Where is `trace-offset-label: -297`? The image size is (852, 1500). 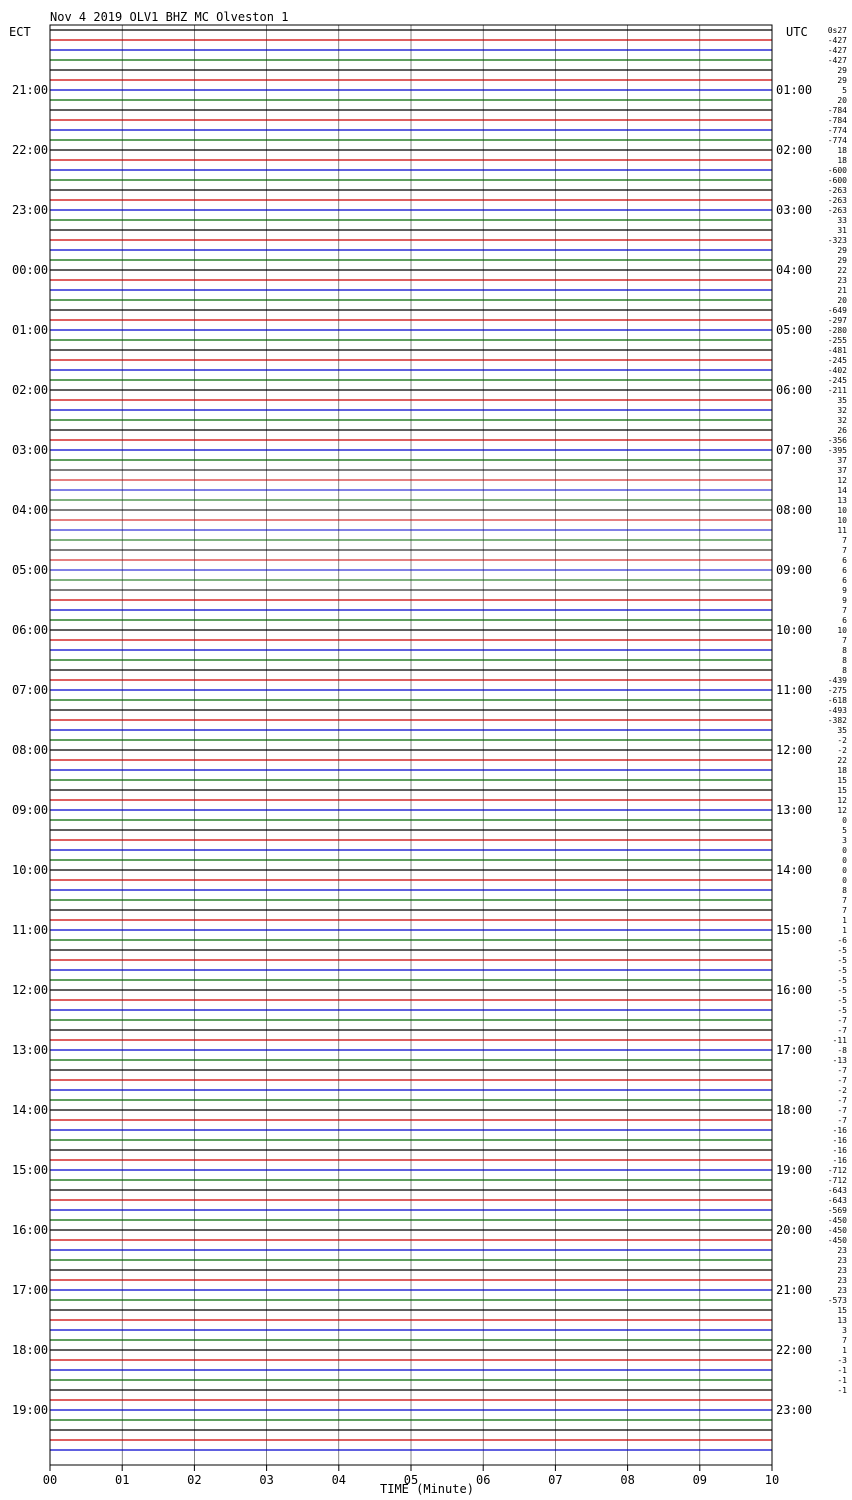
trace-offset-label: -297 is located at coordinates (837, 320).